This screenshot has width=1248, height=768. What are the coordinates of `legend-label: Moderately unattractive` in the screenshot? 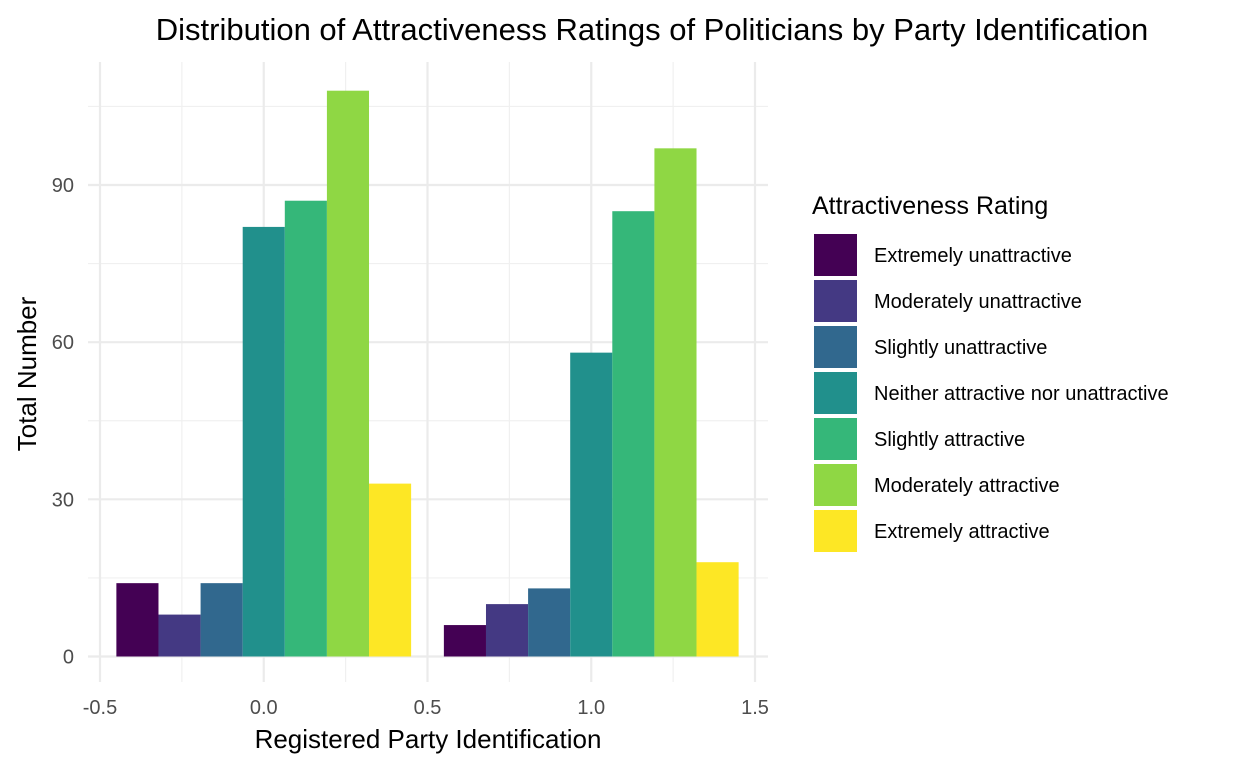 It's located at (978, 302).